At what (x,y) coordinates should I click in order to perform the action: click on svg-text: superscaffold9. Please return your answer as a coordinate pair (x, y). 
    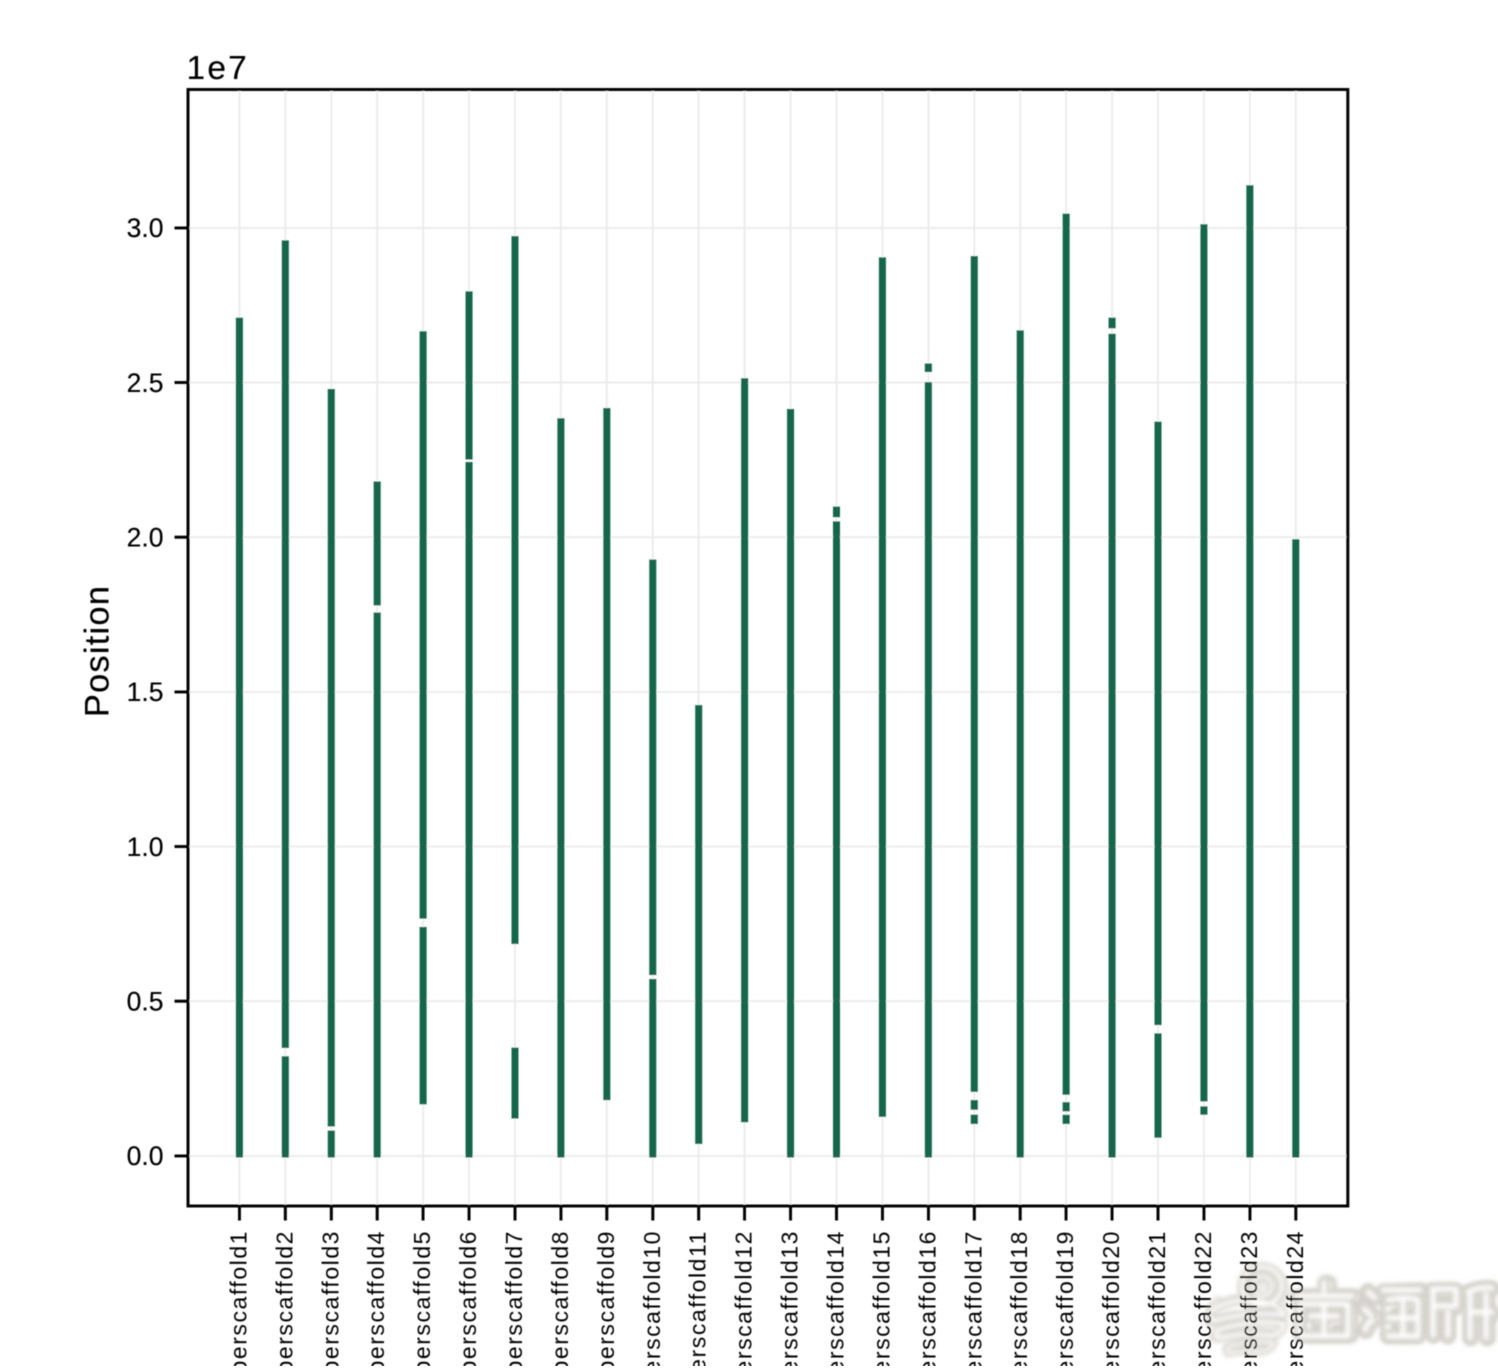
    Looking at the image, I should click on (606, 1298).